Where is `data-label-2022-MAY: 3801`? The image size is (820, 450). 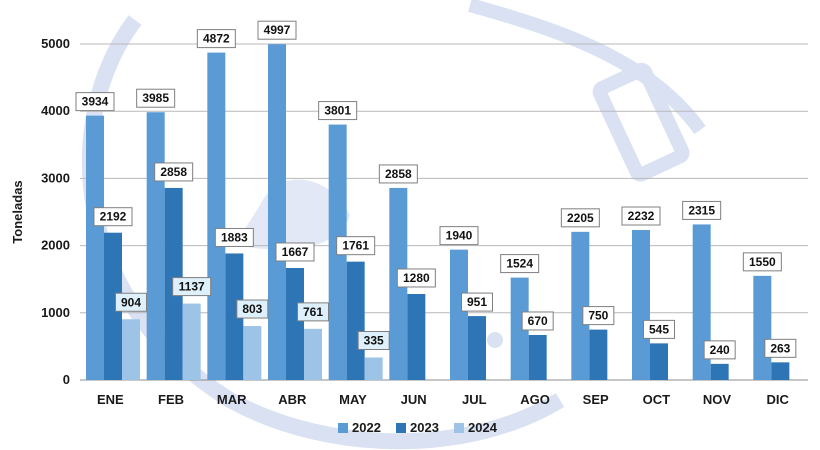 data-label-2022-MAY: 3801 is located at coordinates (337, 111).